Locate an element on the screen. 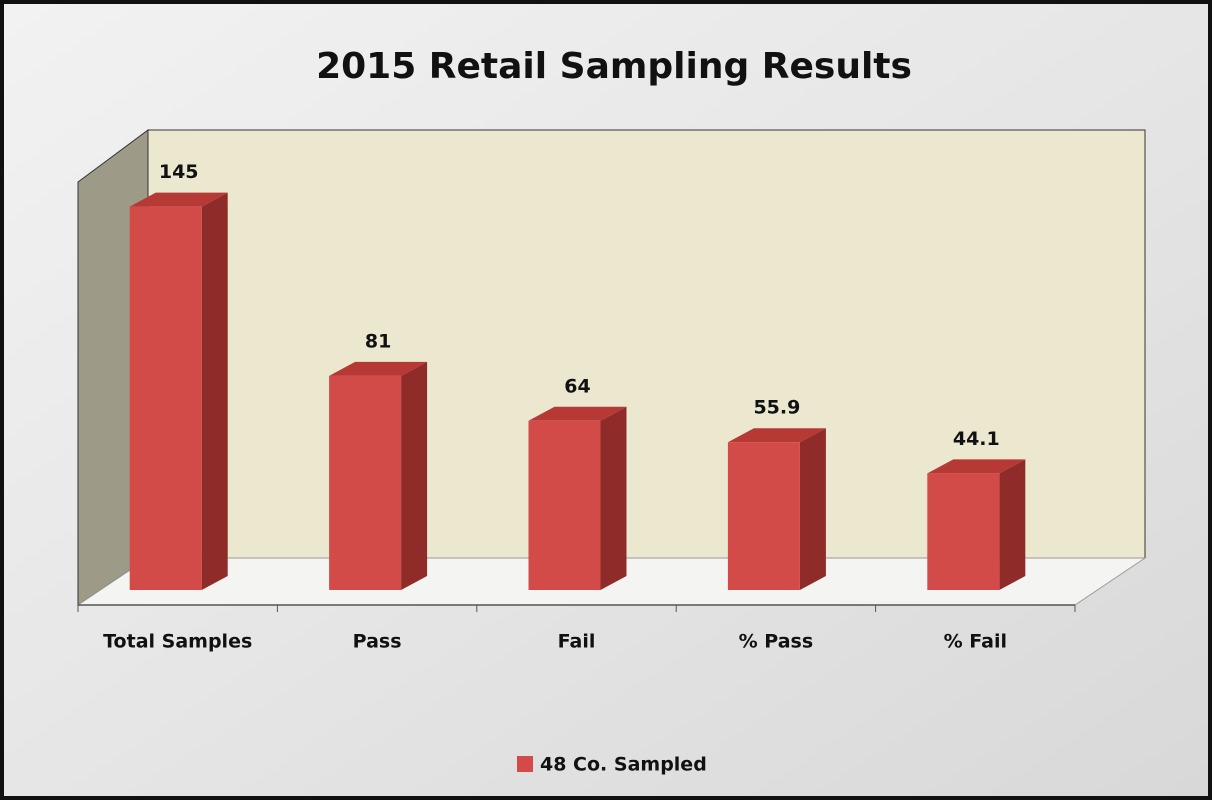 The width and height of the screenshot is (1214, 806). x-tick-label: Total Samples is located at coordinates (177, 642).